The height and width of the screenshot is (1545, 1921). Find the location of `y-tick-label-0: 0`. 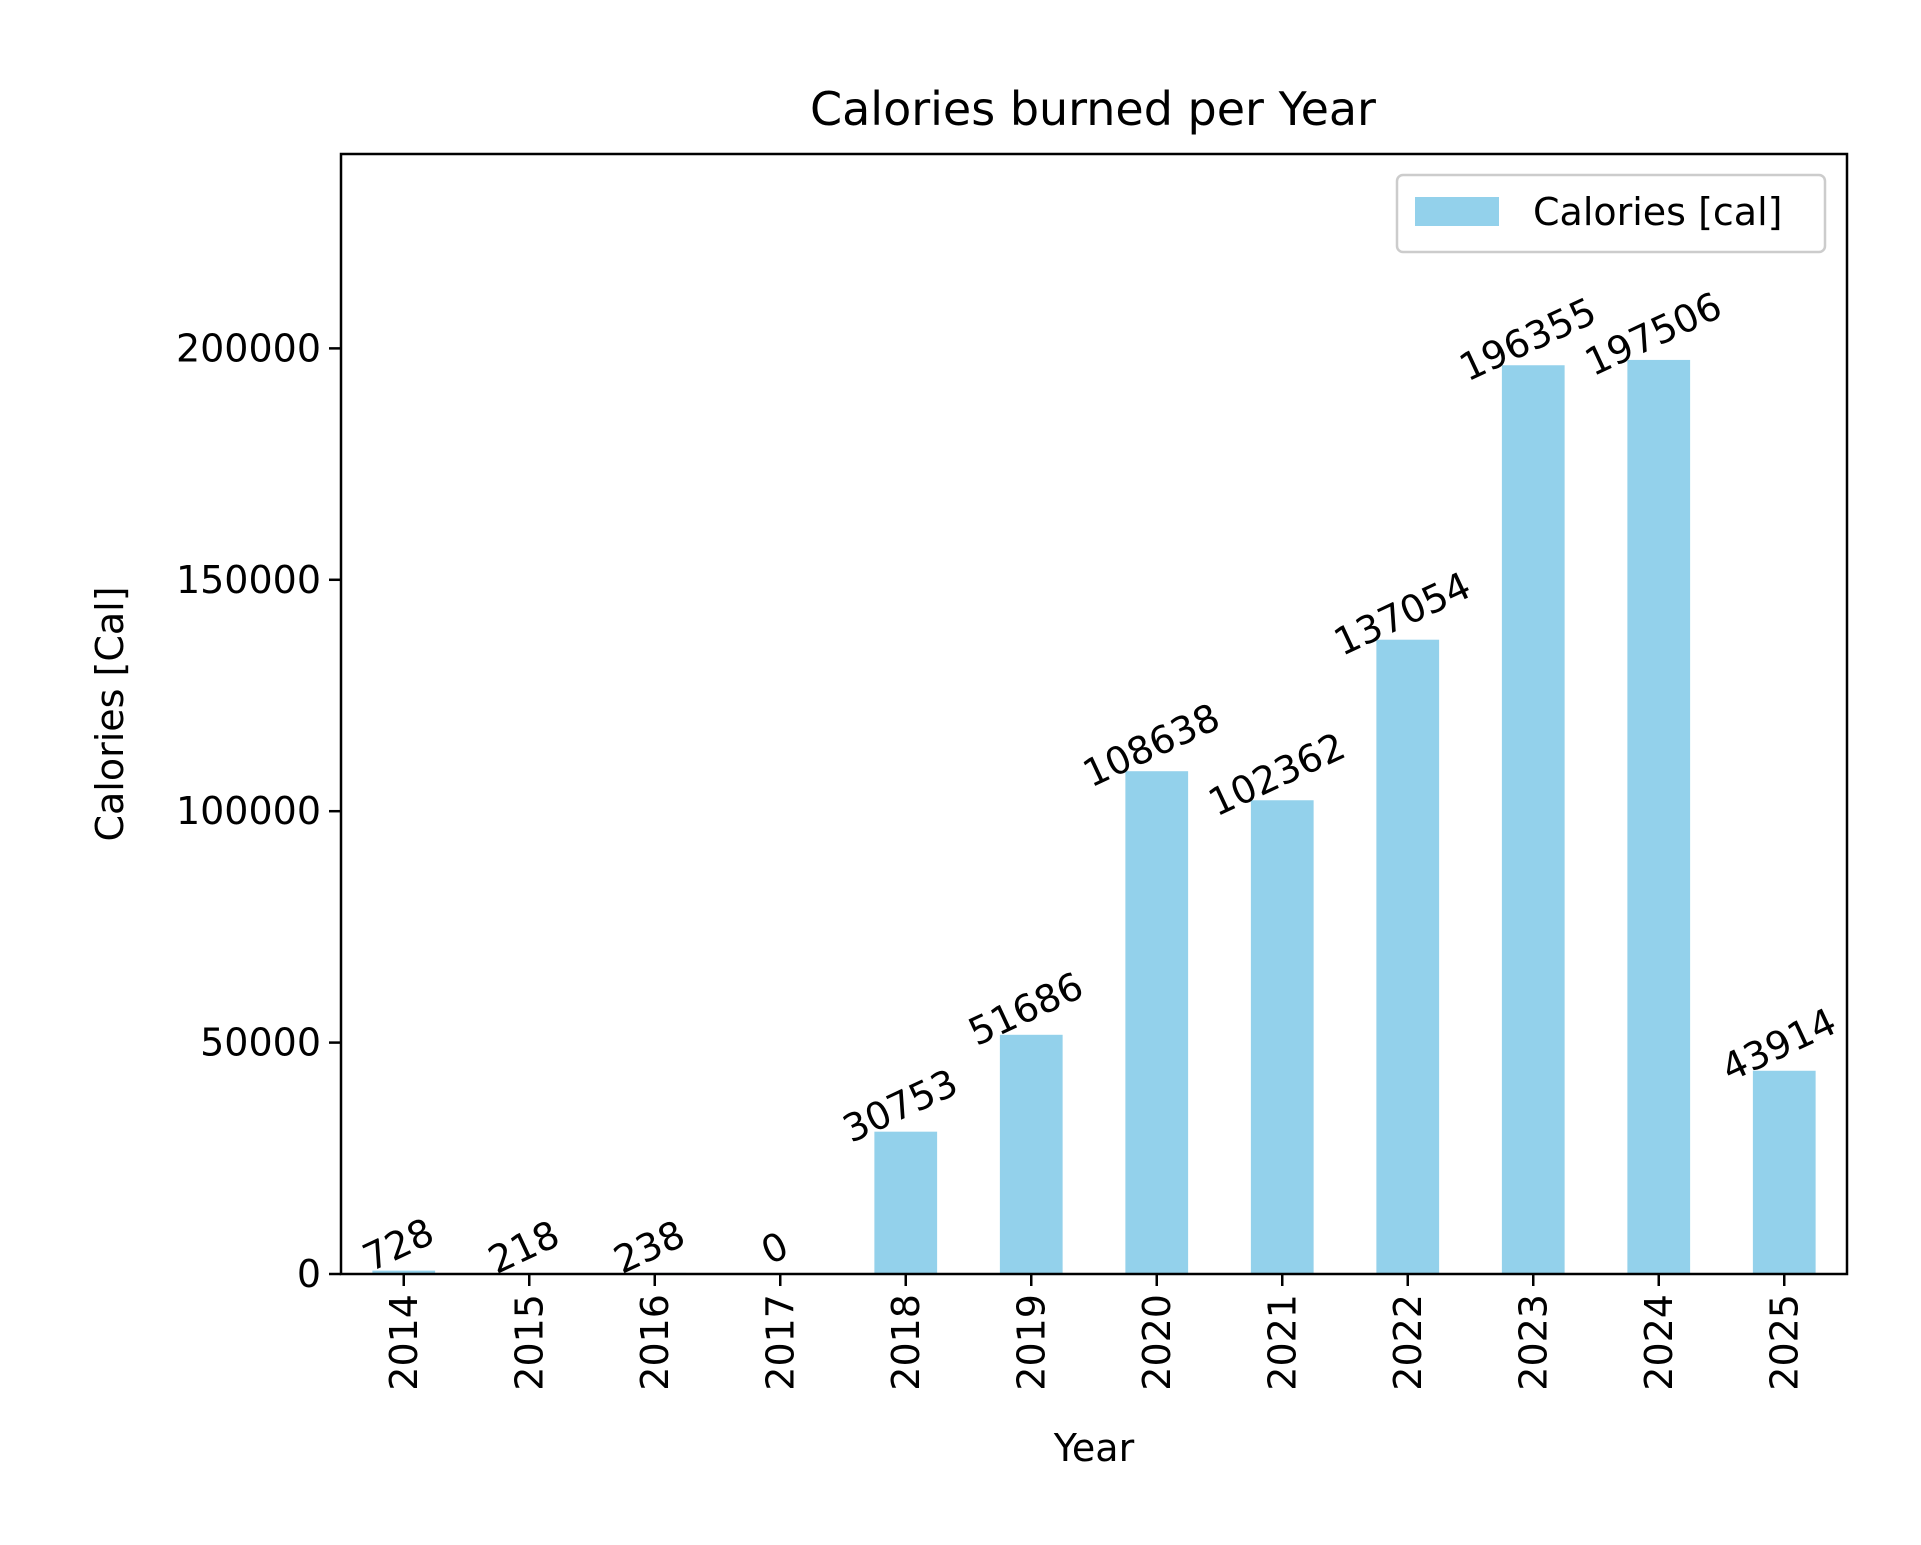

y-tick-label-0: 0 is located at coordinates (309, 1274).